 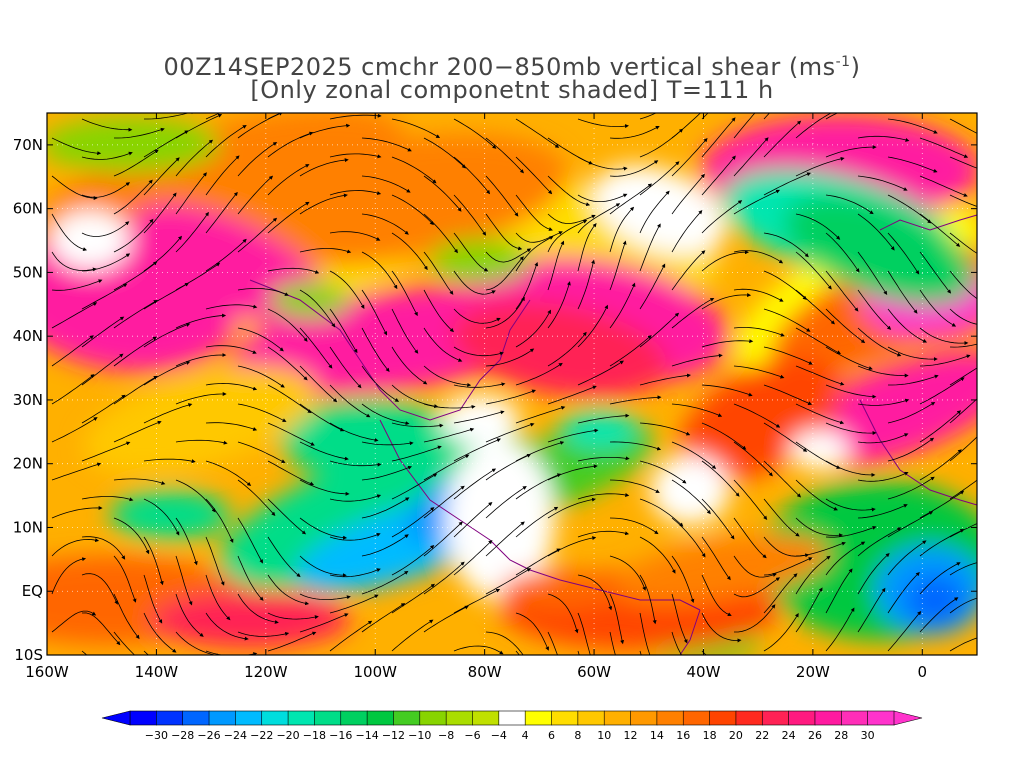 What do you see at coordinates (261, 735) in the screenshot?
I see `colorbar-label-4: −22` at bounding box center [261, 735].